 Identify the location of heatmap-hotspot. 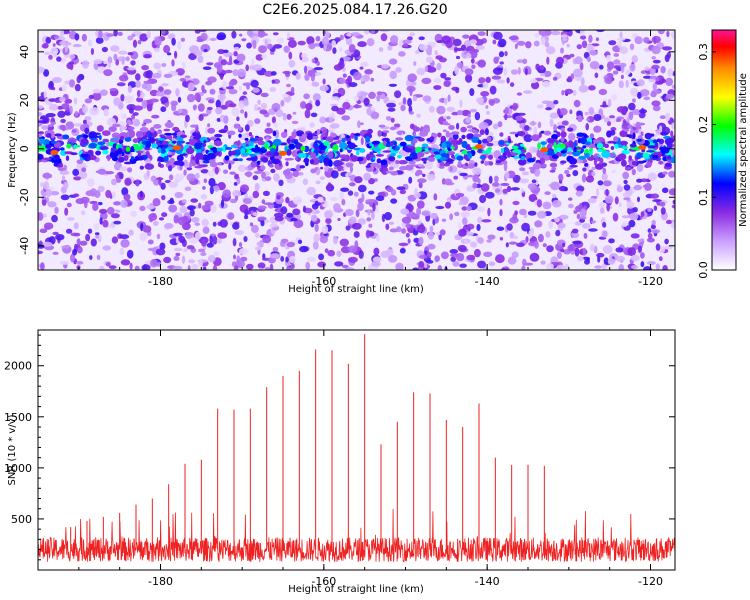
(54, 152).